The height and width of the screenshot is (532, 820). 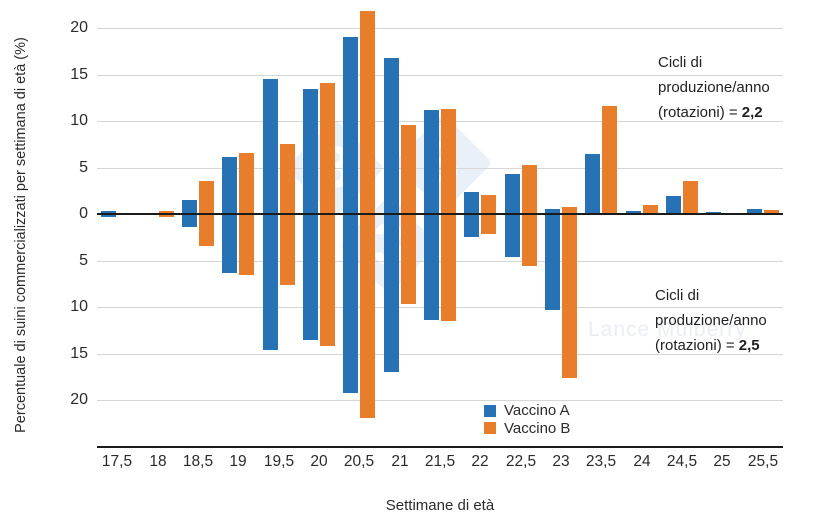 I want to click on legend: Vaccino A Vaccino B, so click(x=527, y=419).